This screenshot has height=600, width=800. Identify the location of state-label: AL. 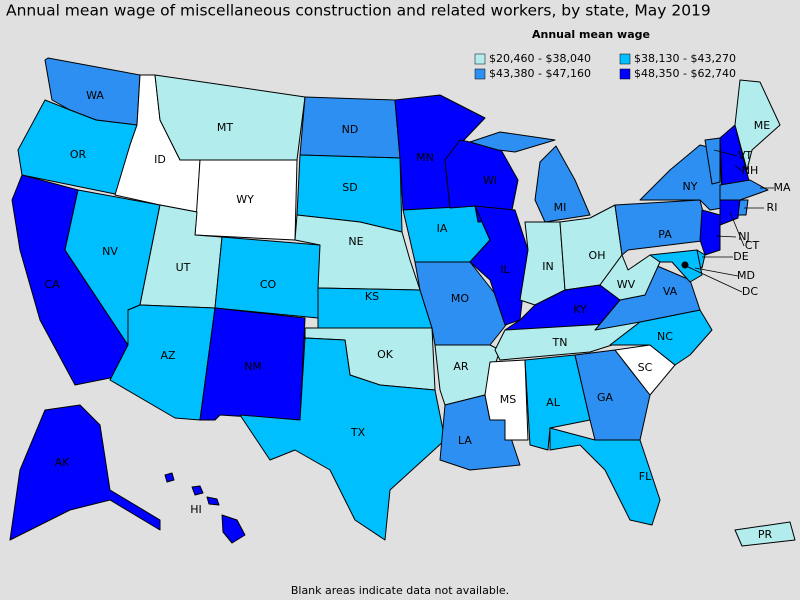
(553, 402).